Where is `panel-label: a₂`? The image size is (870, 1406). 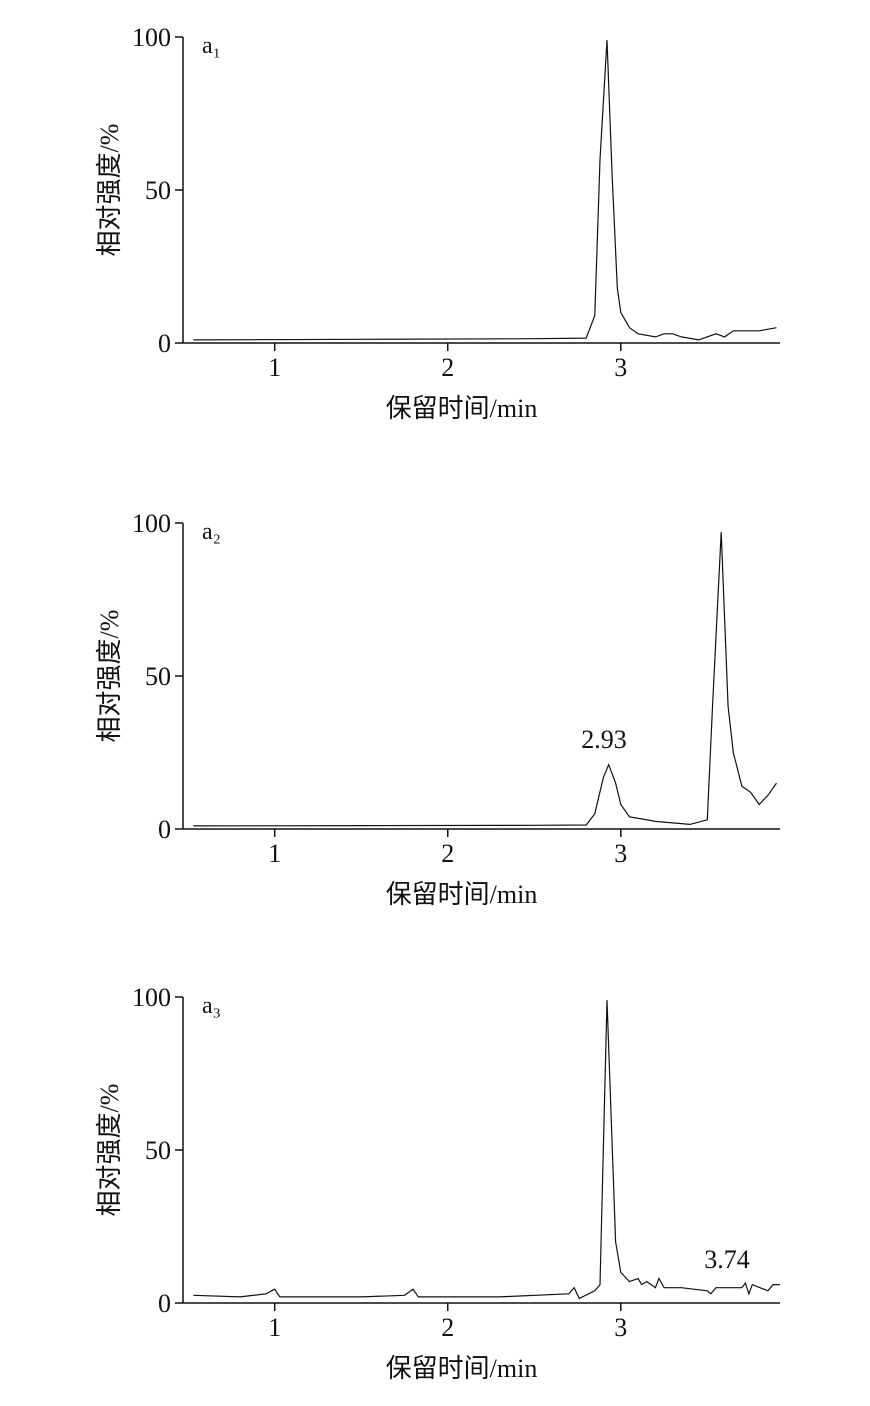
panel-label: a₂ is located at coordinates (211, 532).